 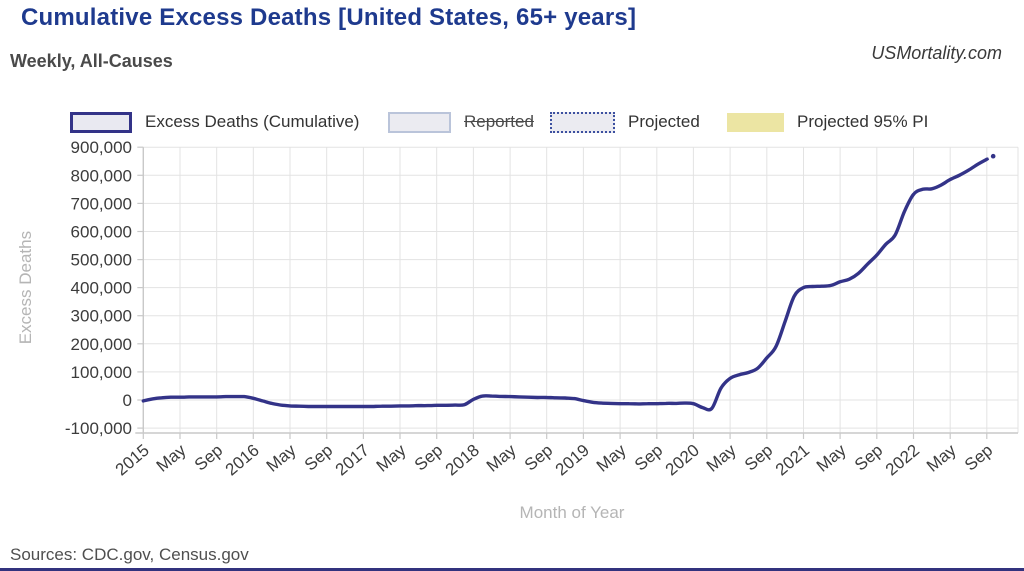 What do you see at coordinates (936, 53) in the screenshot?
I see `watermark: USMortality.com` at bounding box center [936, 53].